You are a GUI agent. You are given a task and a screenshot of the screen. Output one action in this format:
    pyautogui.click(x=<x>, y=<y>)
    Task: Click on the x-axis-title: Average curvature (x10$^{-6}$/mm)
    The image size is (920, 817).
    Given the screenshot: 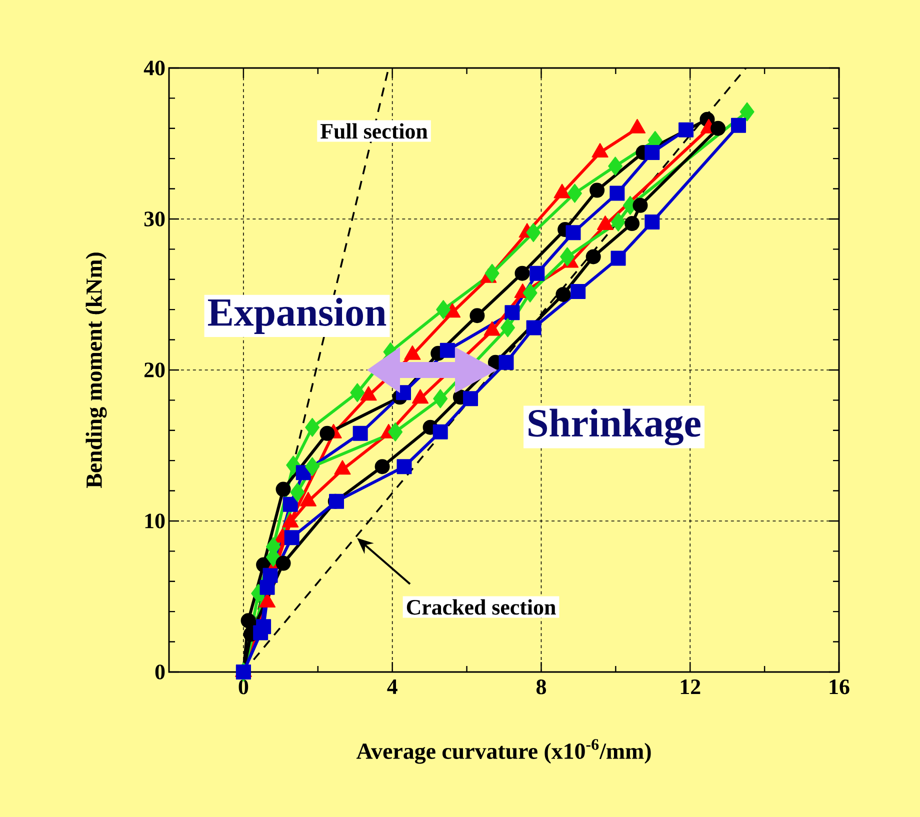 What is the action you would take?
    pyautogui.click(x=503, y=751)
    